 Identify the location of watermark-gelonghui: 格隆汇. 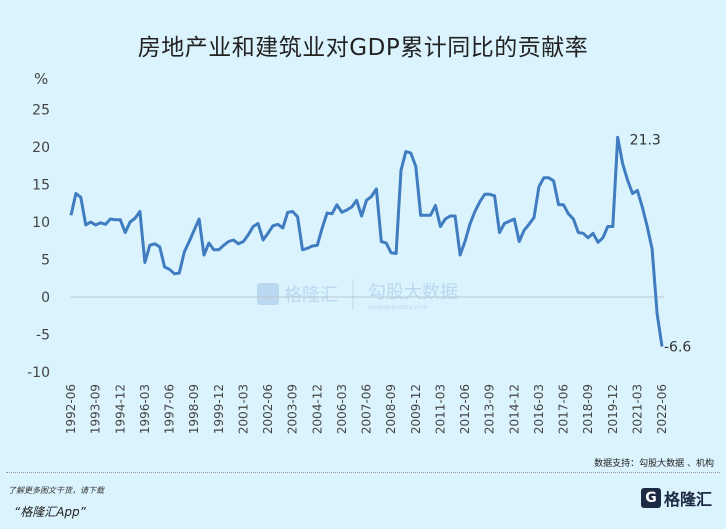
(311, 295).